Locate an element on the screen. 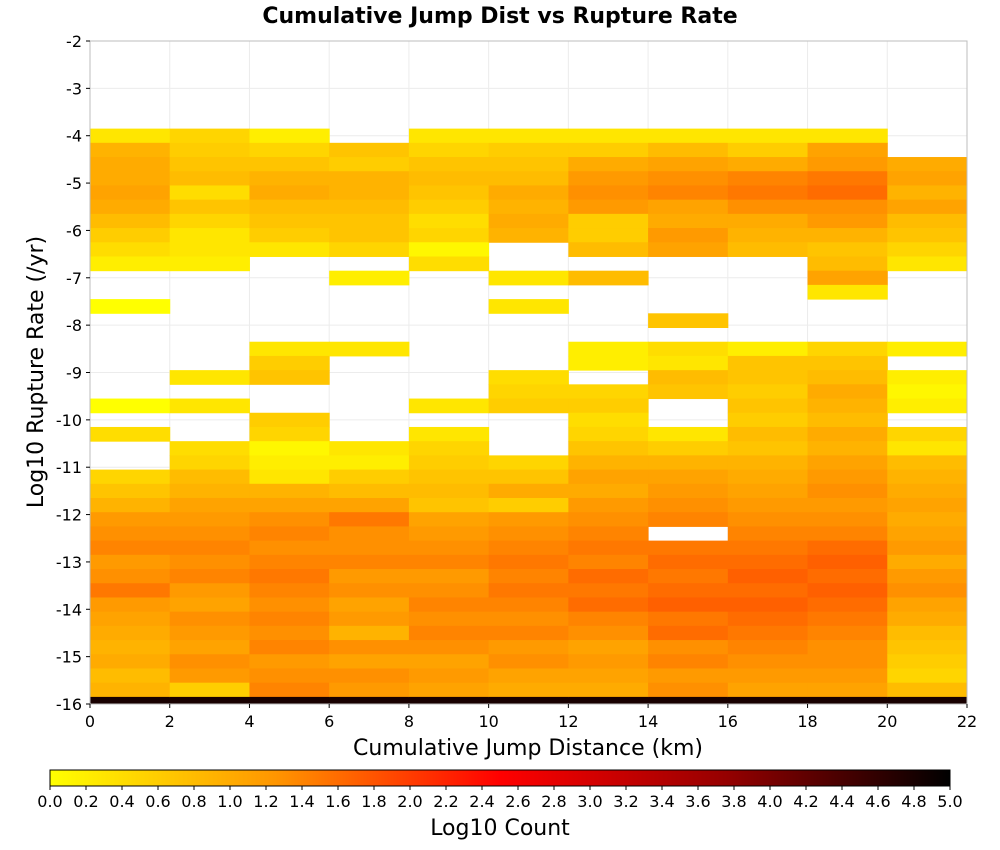 The height and width of the screenshot is (850, 1000). y-tick-label: -4 is located at coordinates (74, 136).